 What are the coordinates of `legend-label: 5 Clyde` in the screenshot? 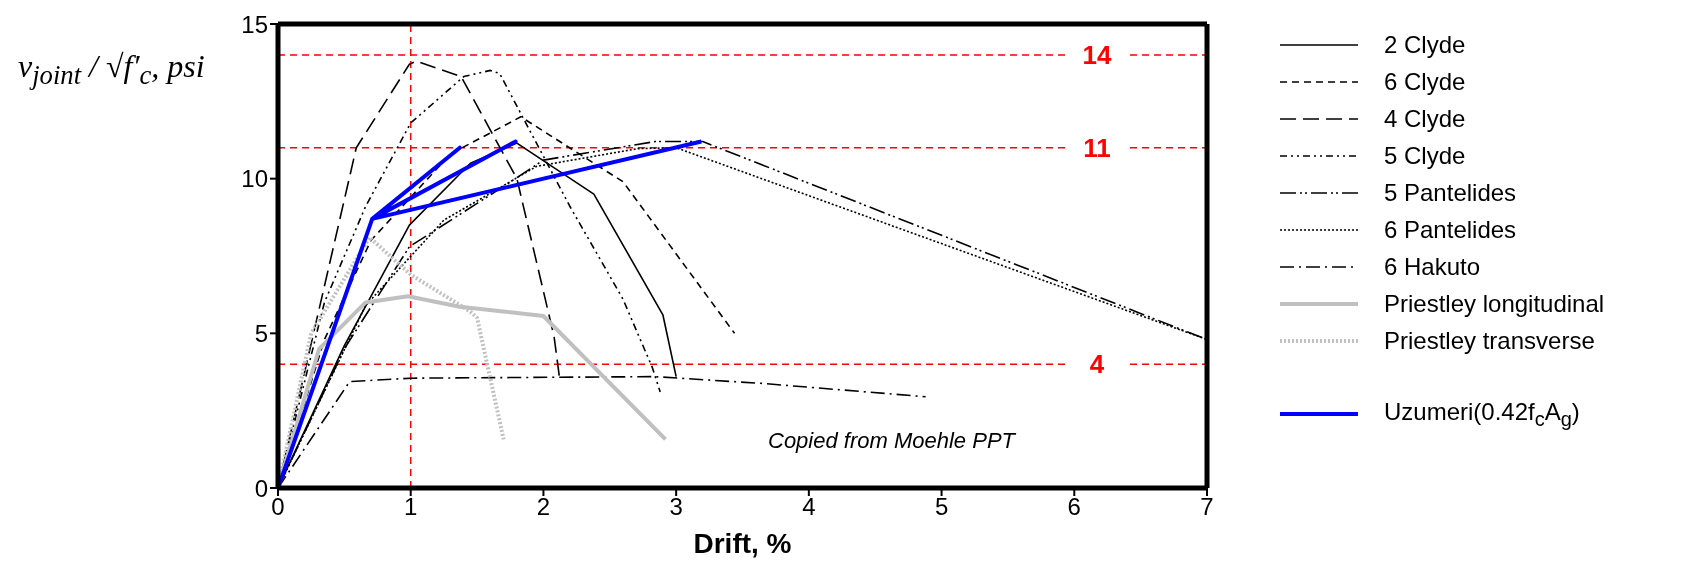 It's located at (1425, 155).